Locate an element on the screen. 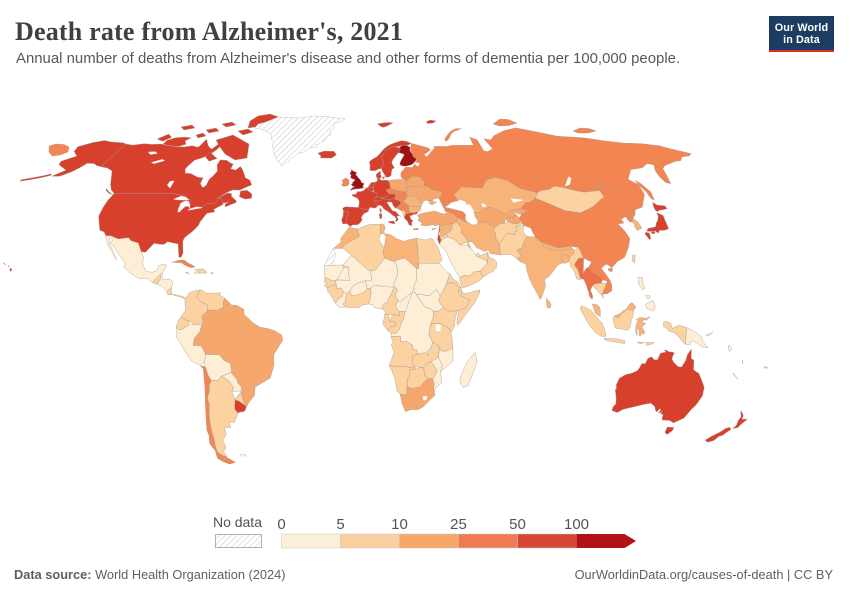  svg-text: 50 is located at coordinates (517, 524).